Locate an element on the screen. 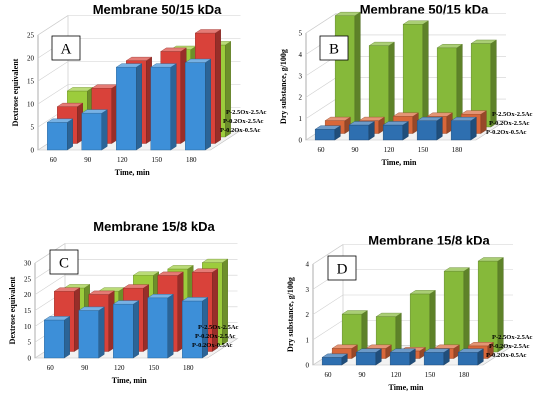  y-tick-label: 2 is located at coordinates (301, 98).